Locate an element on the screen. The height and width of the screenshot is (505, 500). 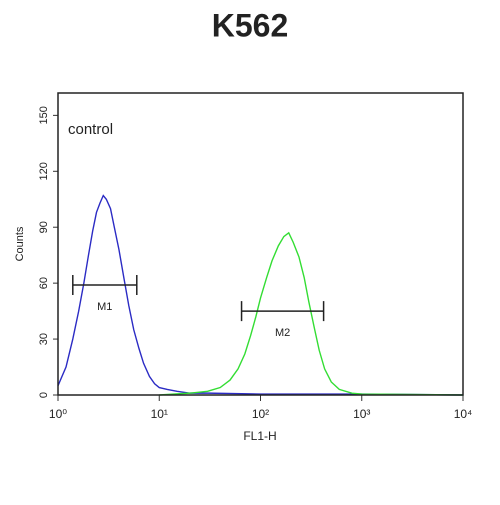
y-tick-label: 150 is located at coordinates (44, 115).